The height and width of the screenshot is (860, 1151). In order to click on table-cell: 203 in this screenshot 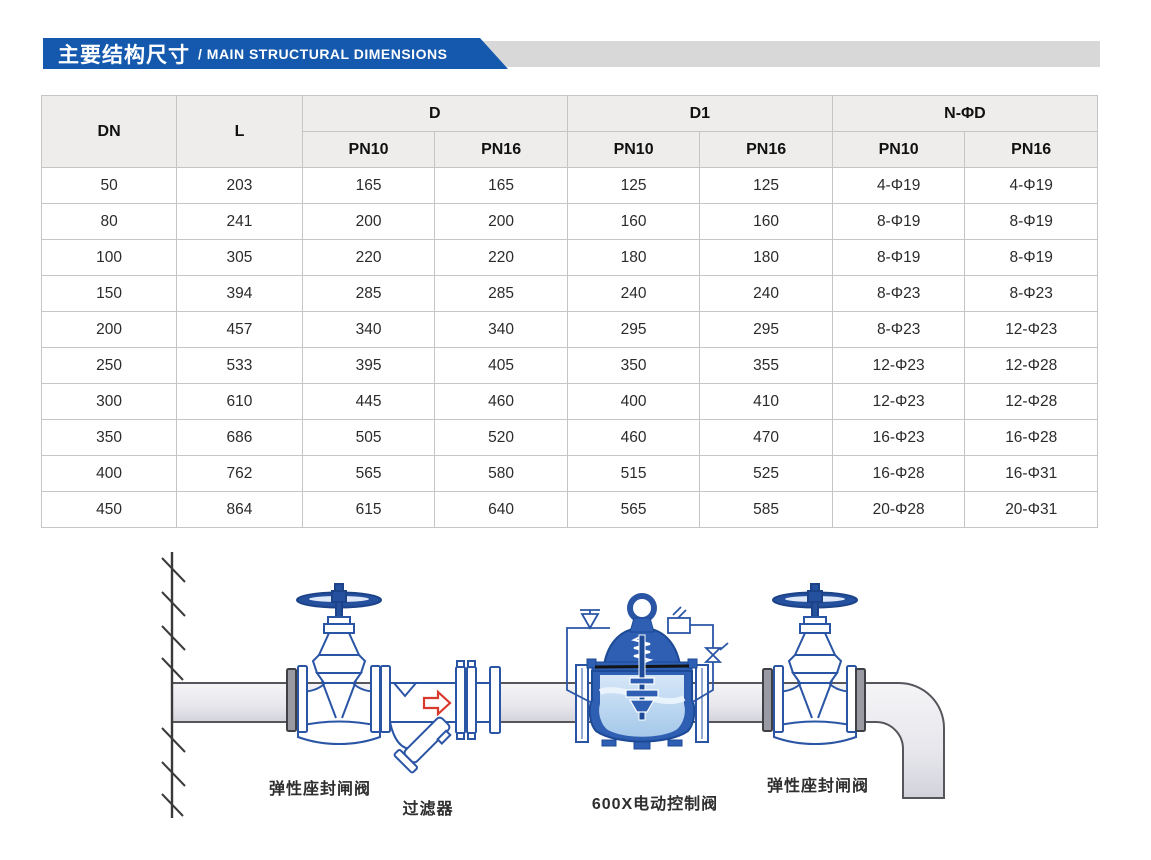, I will do `click(239, 185)`.